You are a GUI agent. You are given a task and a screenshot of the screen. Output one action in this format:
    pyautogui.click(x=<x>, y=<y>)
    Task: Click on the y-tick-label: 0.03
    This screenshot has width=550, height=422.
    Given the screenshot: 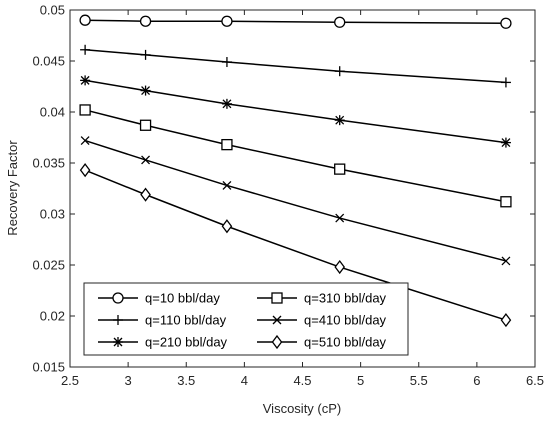 What is the action you would take?
    pyautogui.click(x=52, y=214)
    